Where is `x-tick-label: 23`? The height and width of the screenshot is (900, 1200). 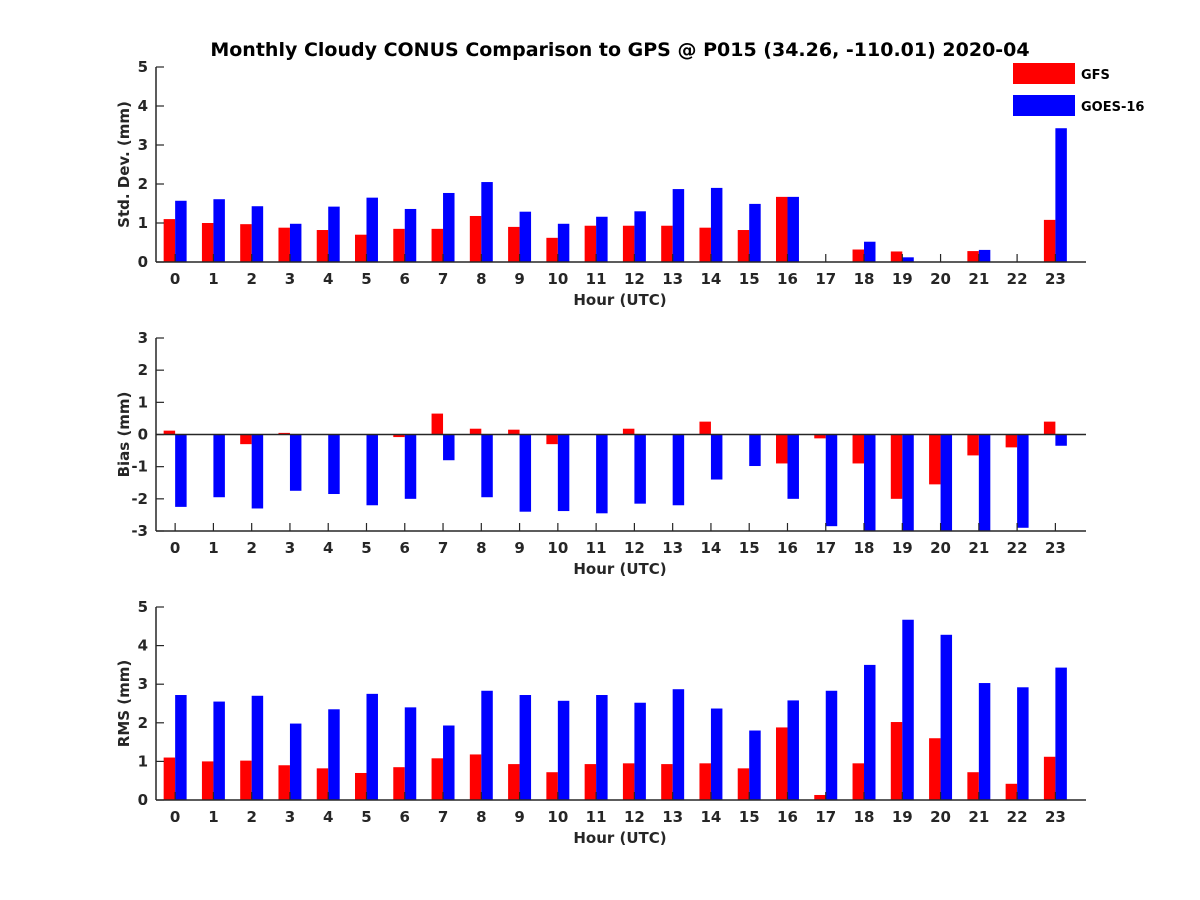 x-tick-label: 23 is located at coordinates (1055, 548).